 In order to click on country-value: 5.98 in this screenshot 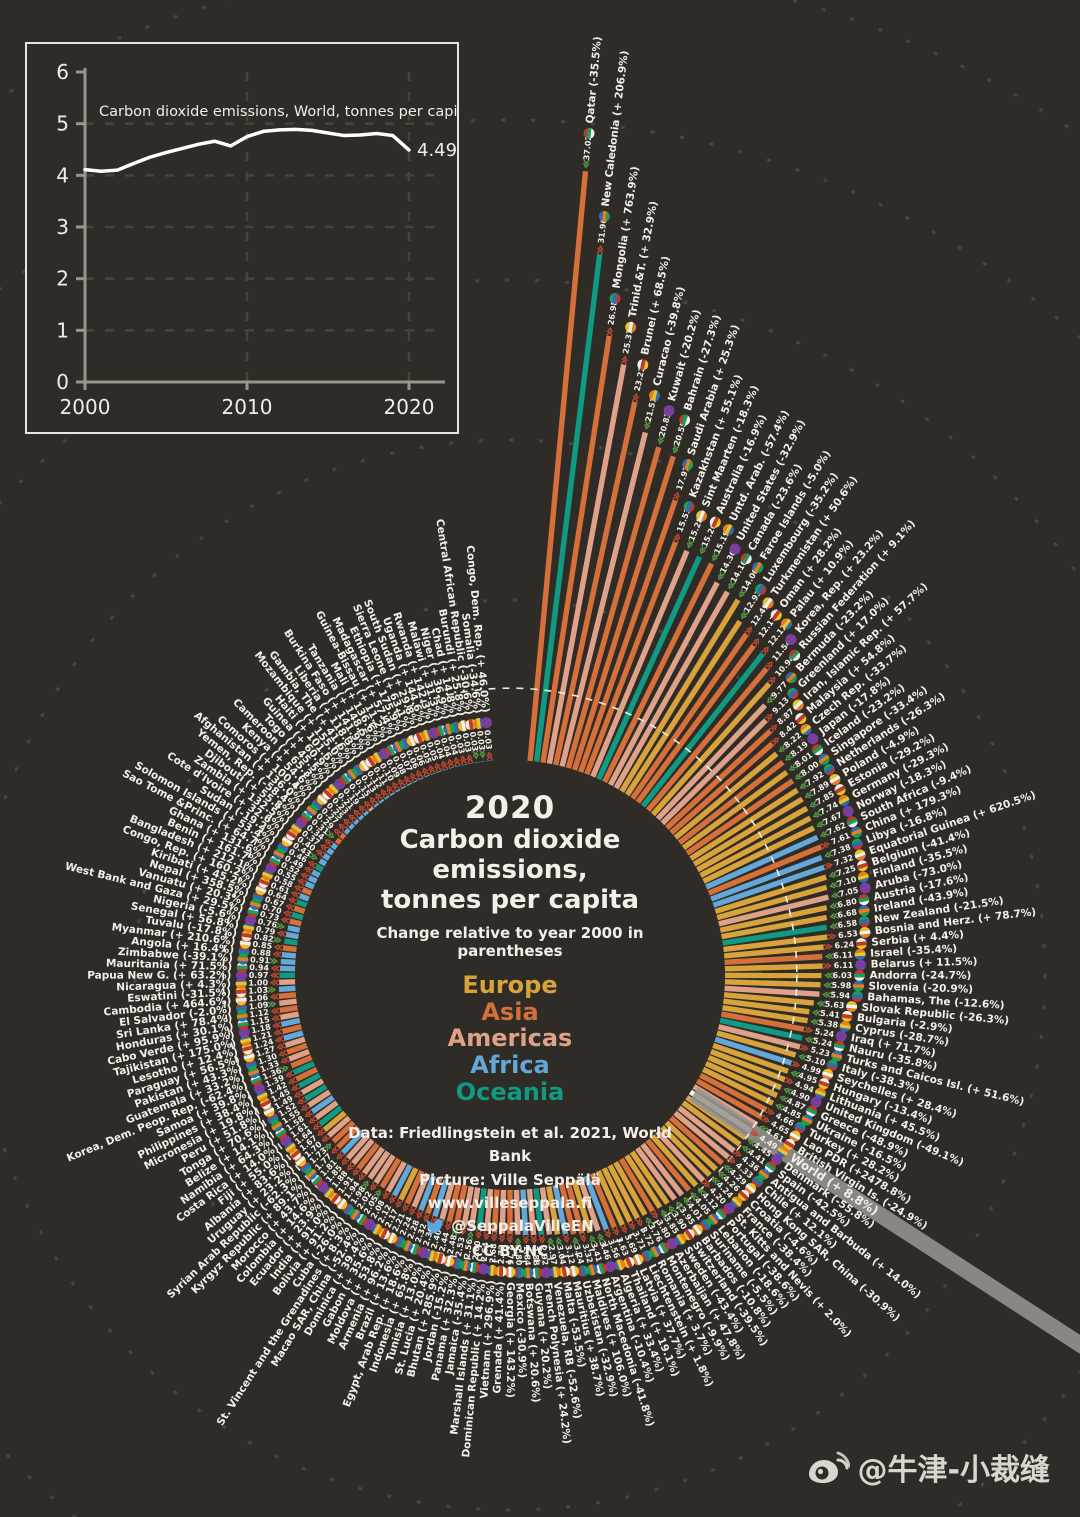, I will do `click(841, 986)`.